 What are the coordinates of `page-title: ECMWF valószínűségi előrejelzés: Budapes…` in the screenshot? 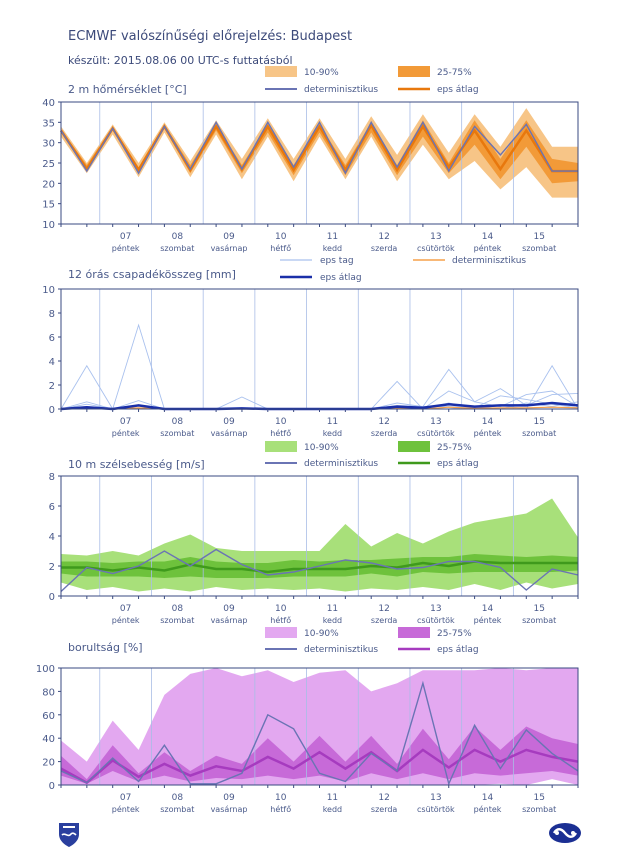 It's located at (210, 36).